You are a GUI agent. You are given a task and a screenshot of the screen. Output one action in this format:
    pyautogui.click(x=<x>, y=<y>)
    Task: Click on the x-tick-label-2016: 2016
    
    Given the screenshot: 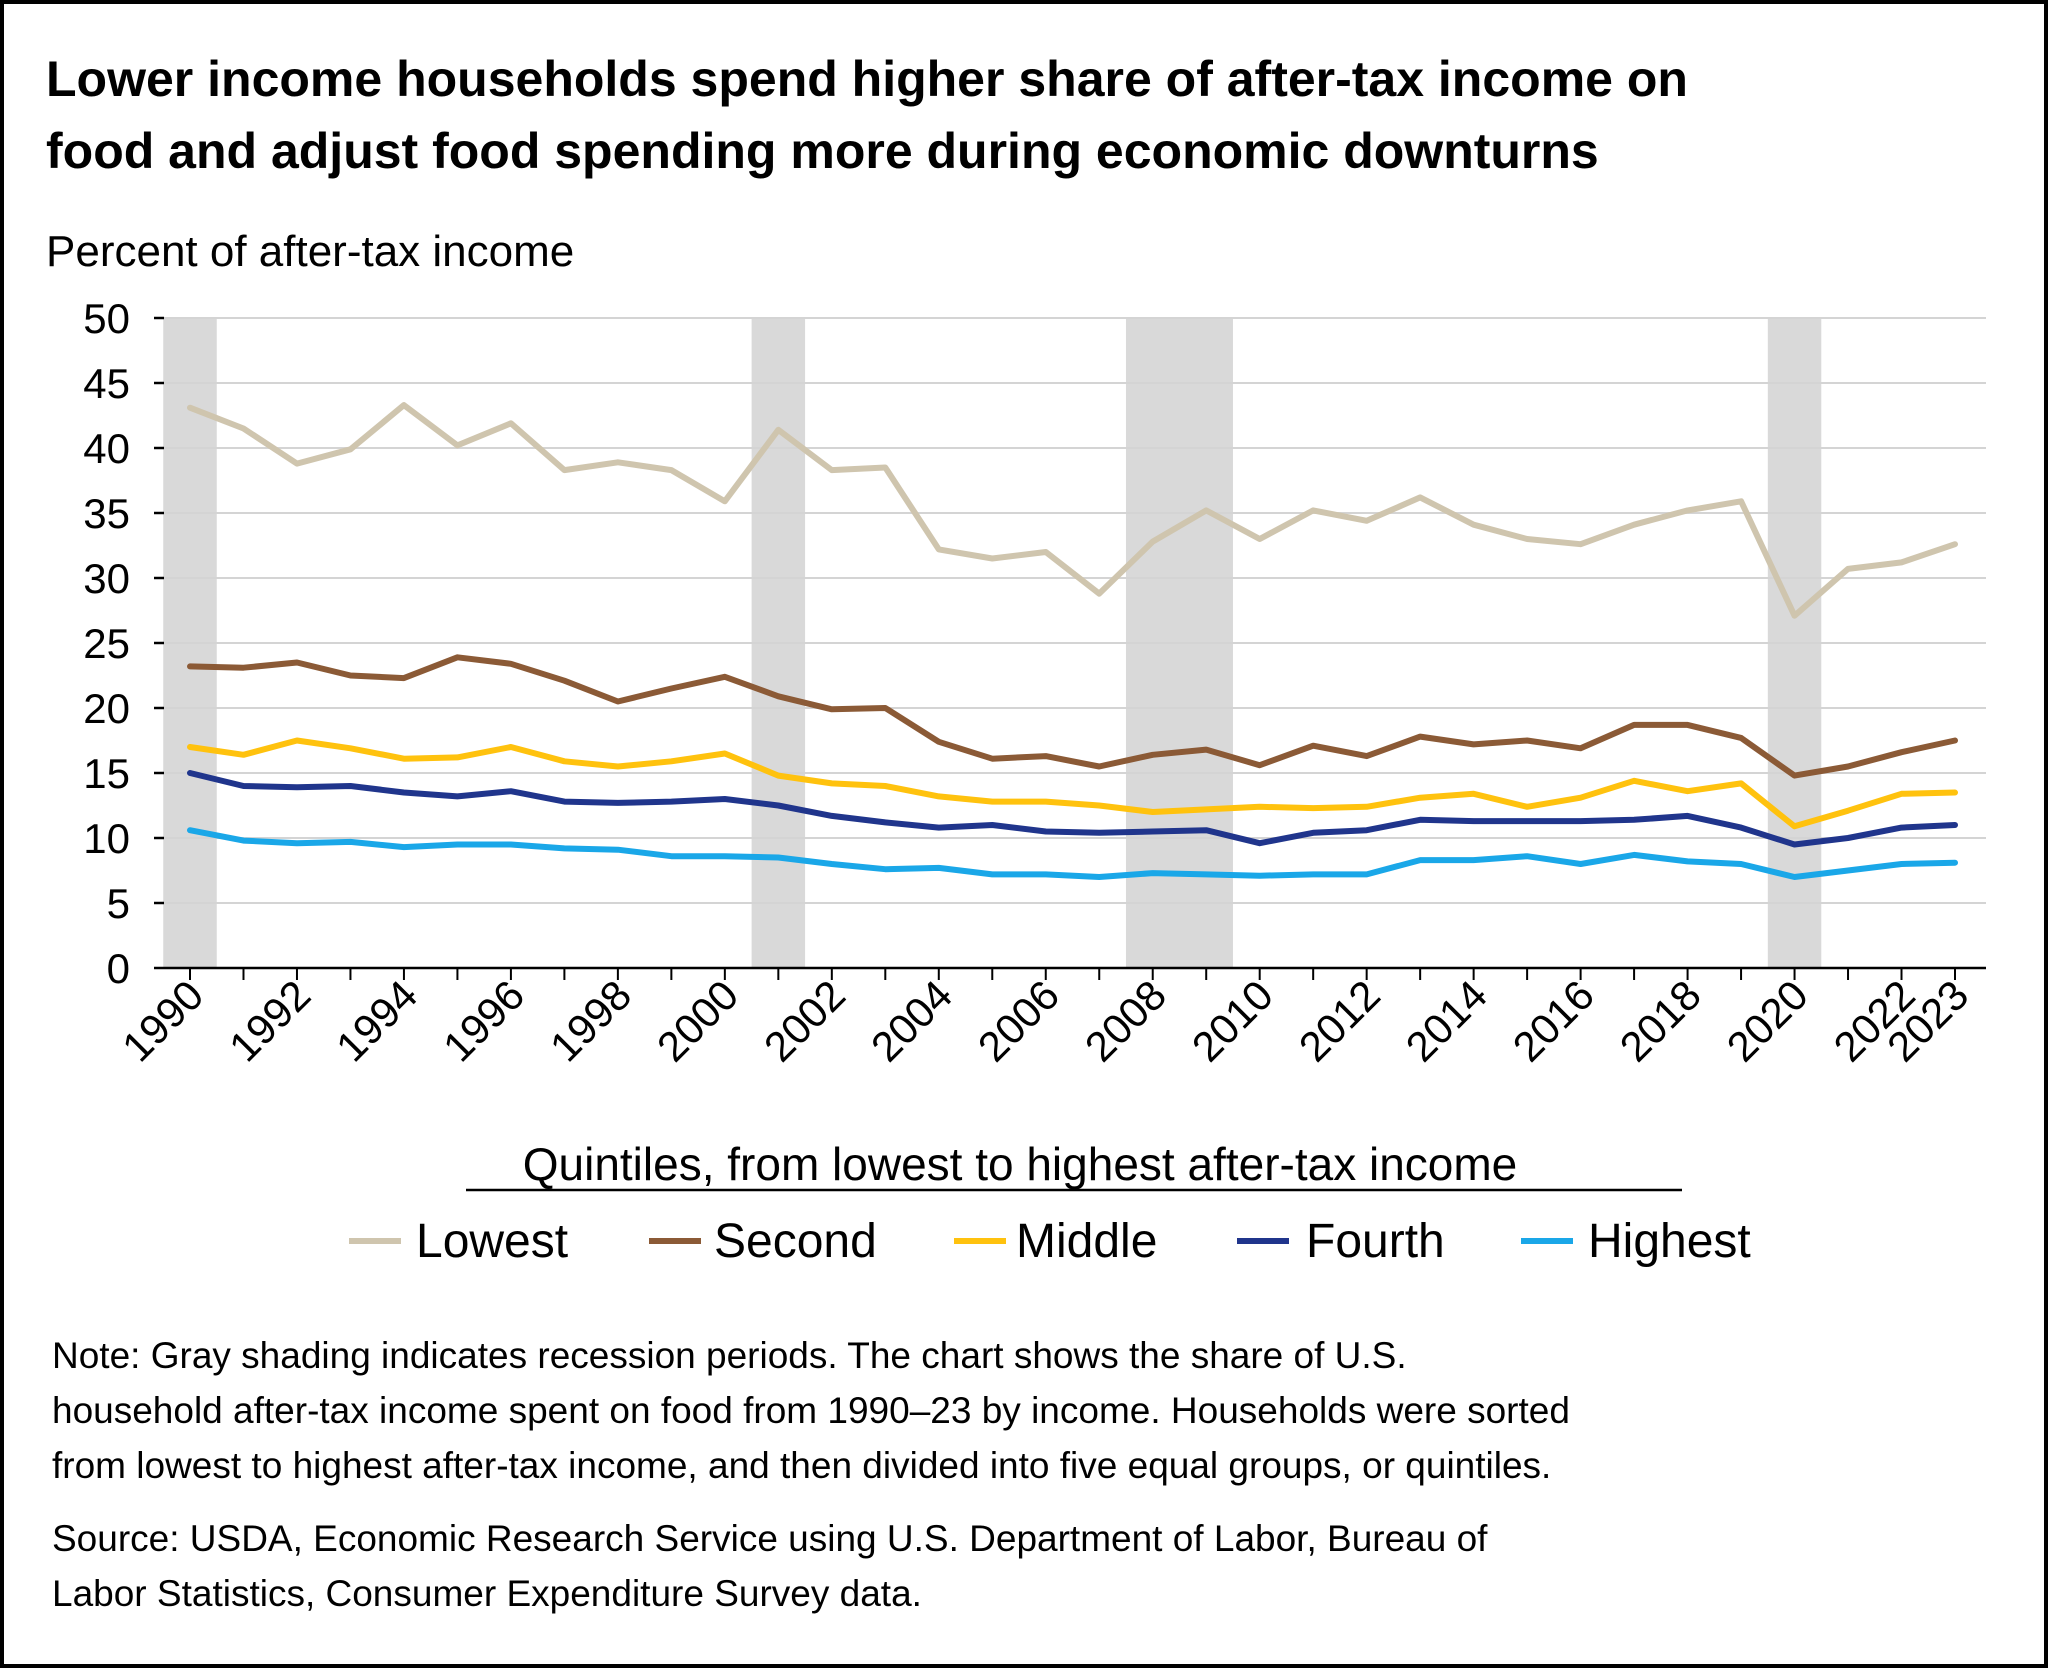 What is the action you would take?
    pyautogui.click(x=1553, y=1020)
    